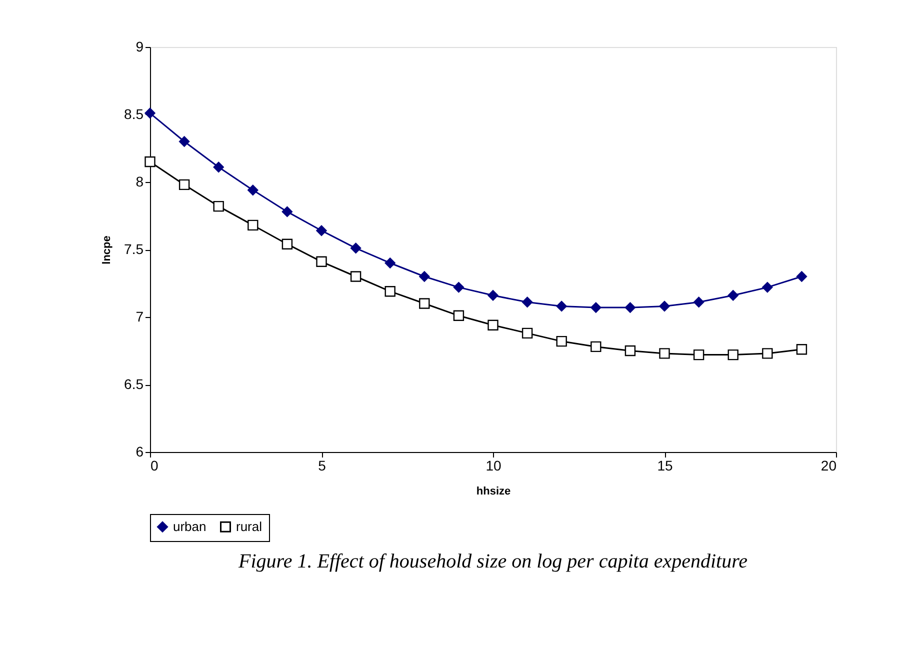 The image size is (910, 663). What do you see at coordinates (189, 526) in the screenshot?
I see `legend-label: urban` at bounding box center [189, 526].